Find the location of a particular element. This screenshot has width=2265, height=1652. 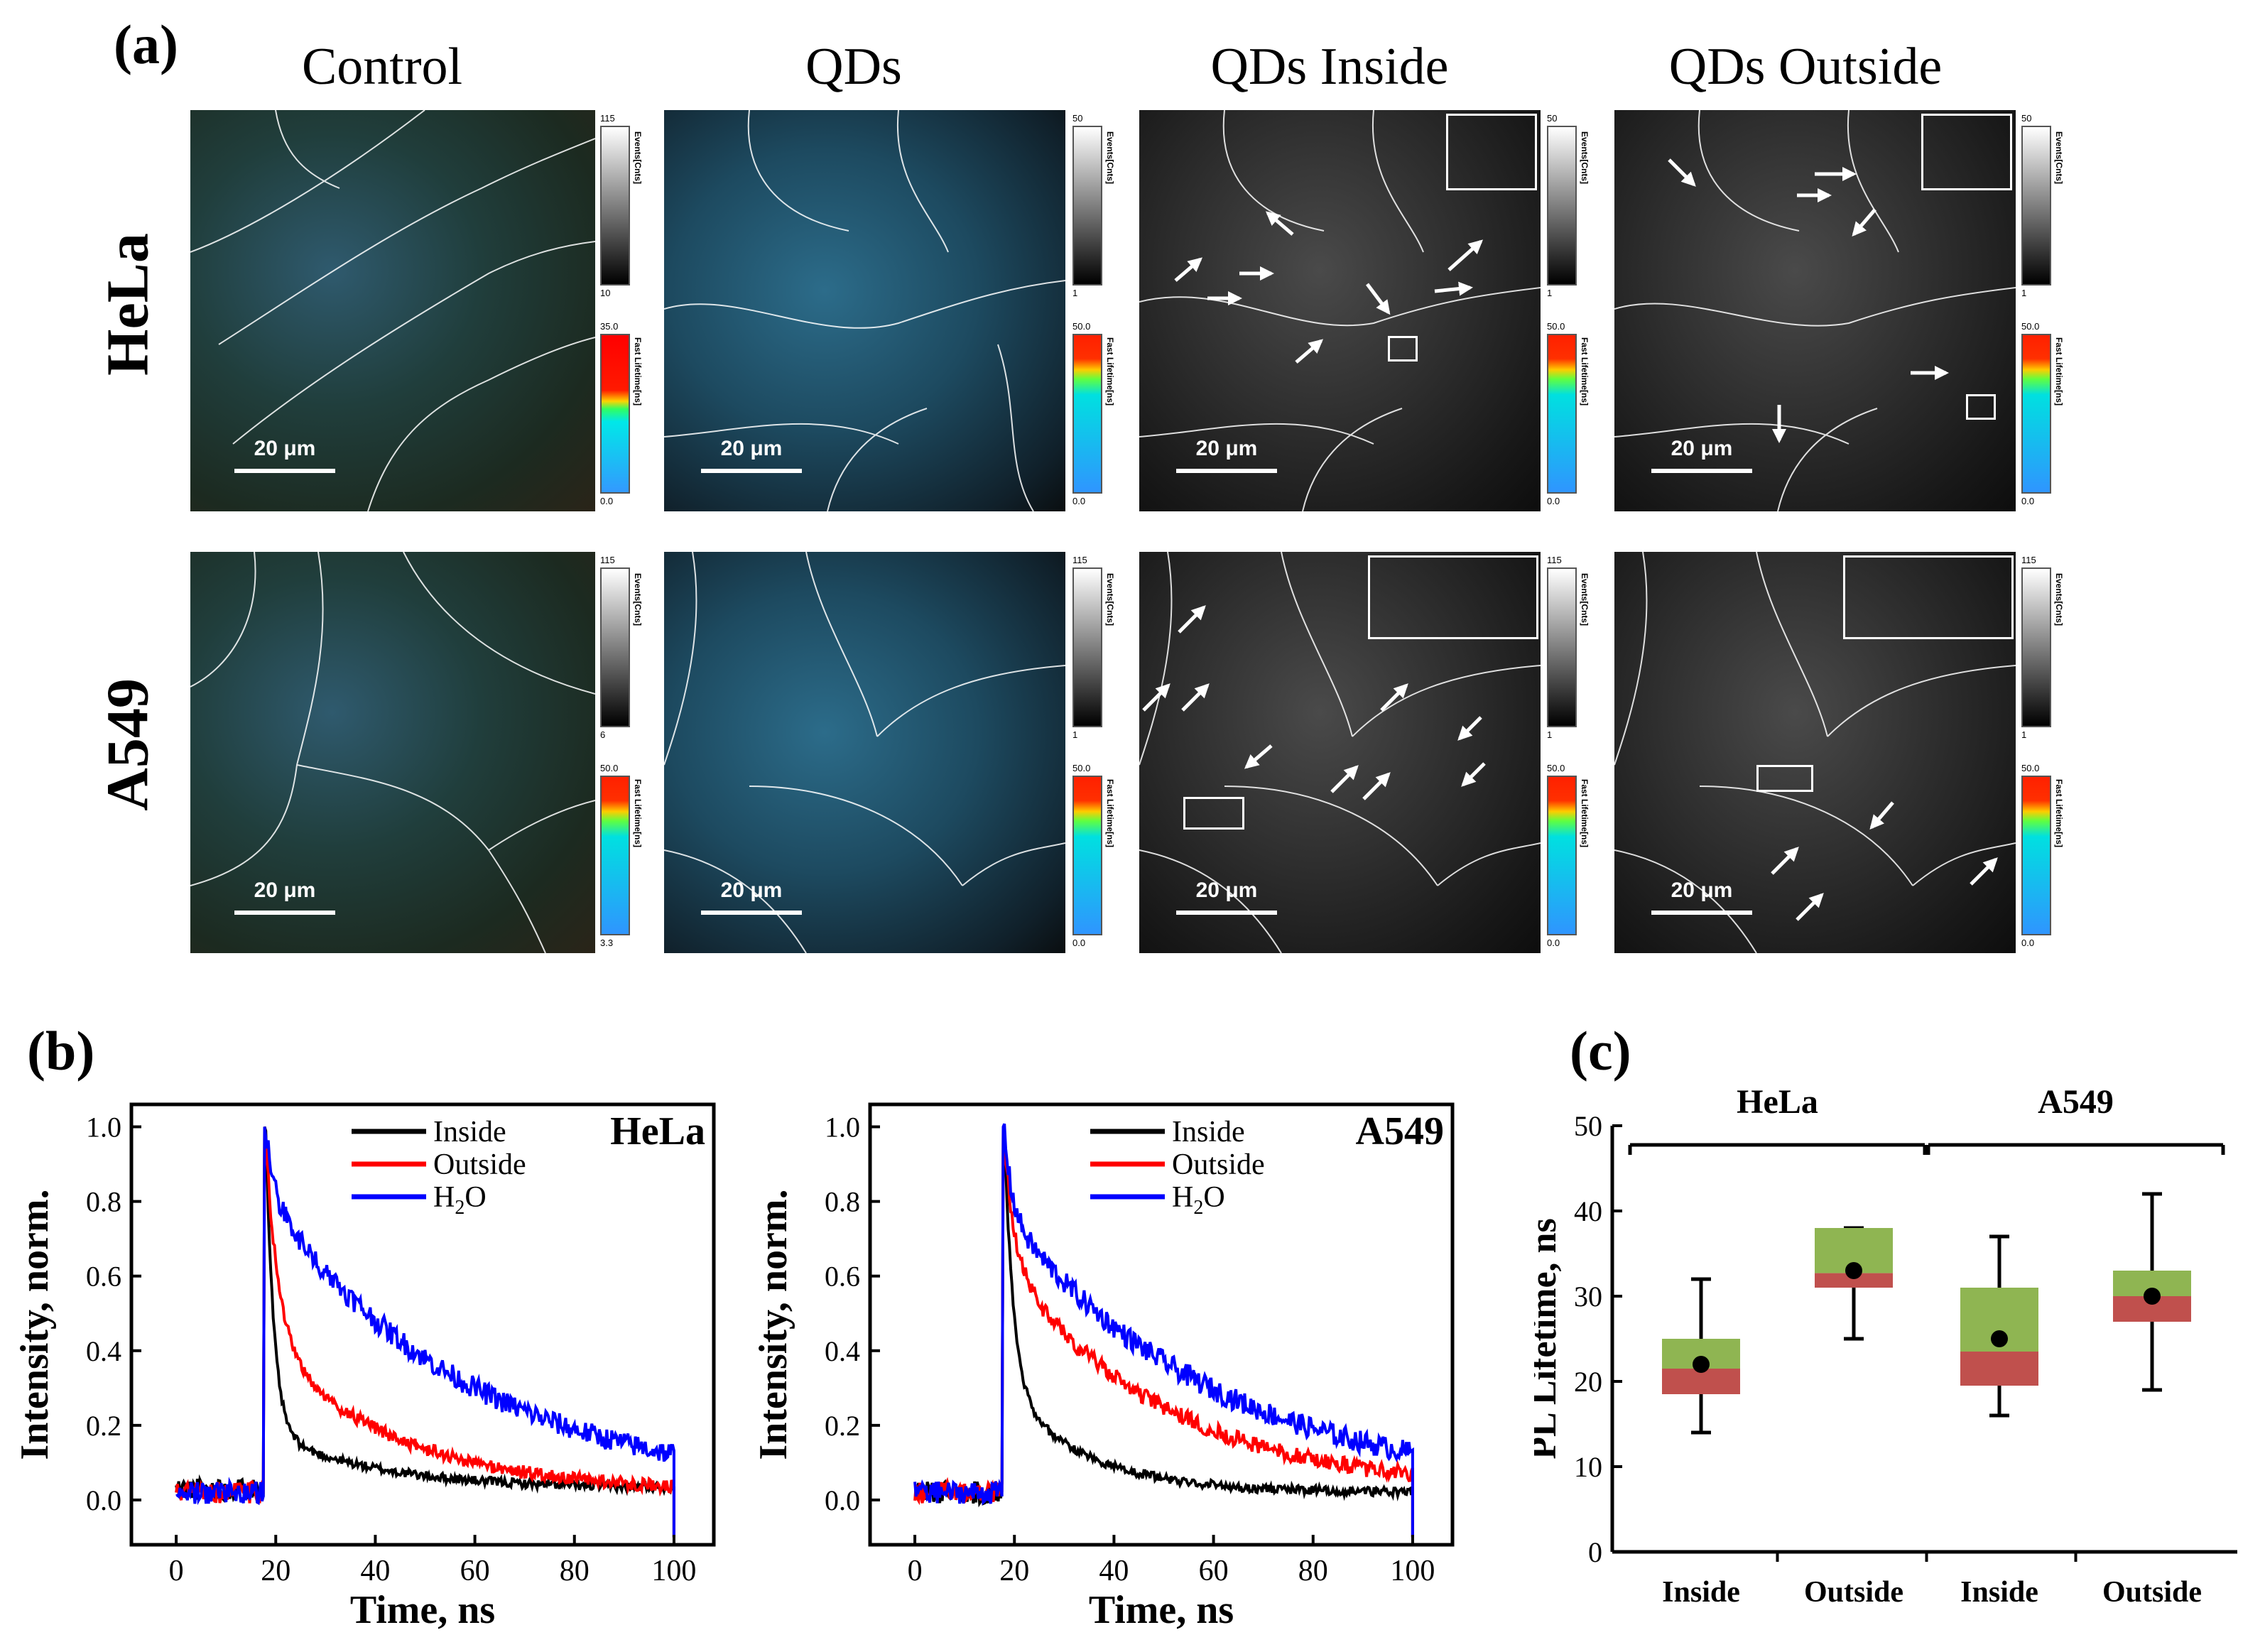

micrograph-hela-control: 20 μm is located at coordinates (392, 310).